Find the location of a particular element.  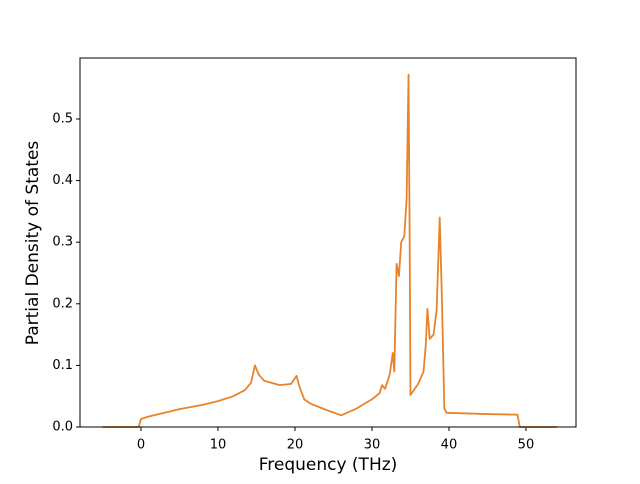

y-tick-label: 0.4 is located at coordinates (62, 180).